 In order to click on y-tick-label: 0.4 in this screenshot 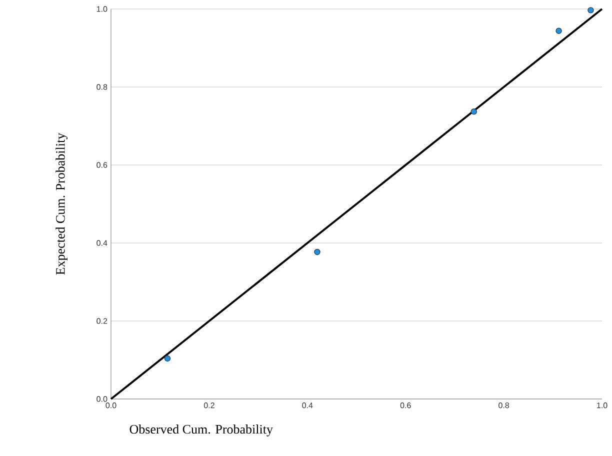, I will do `click(102, 243)`.